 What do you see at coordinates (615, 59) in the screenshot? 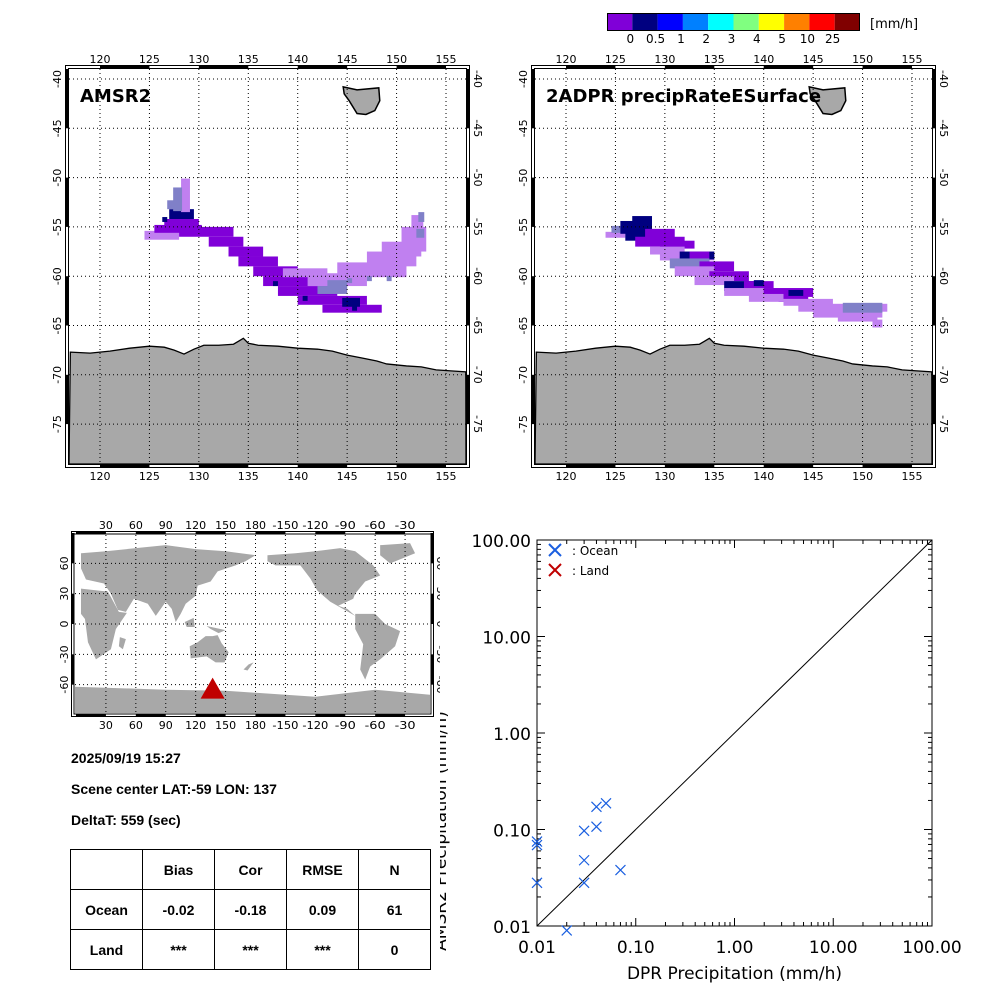
I see `lon-tick-label-top: 125` at bounding box center [615, 59].